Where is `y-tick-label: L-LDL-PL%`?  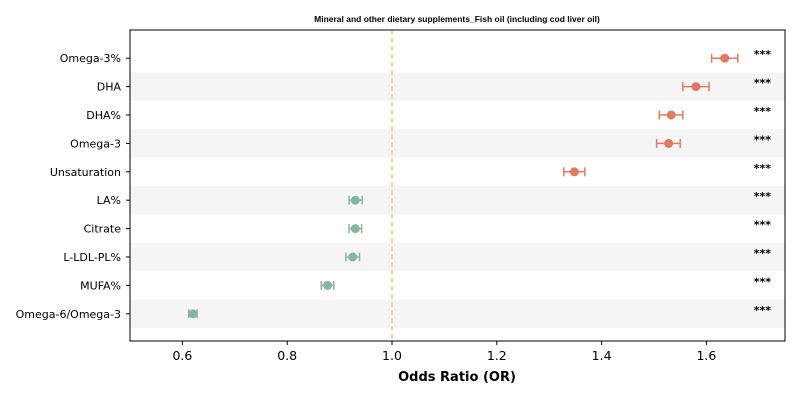 y-tick-label: L-LDL-PL% is located at coordinates (92, 257).